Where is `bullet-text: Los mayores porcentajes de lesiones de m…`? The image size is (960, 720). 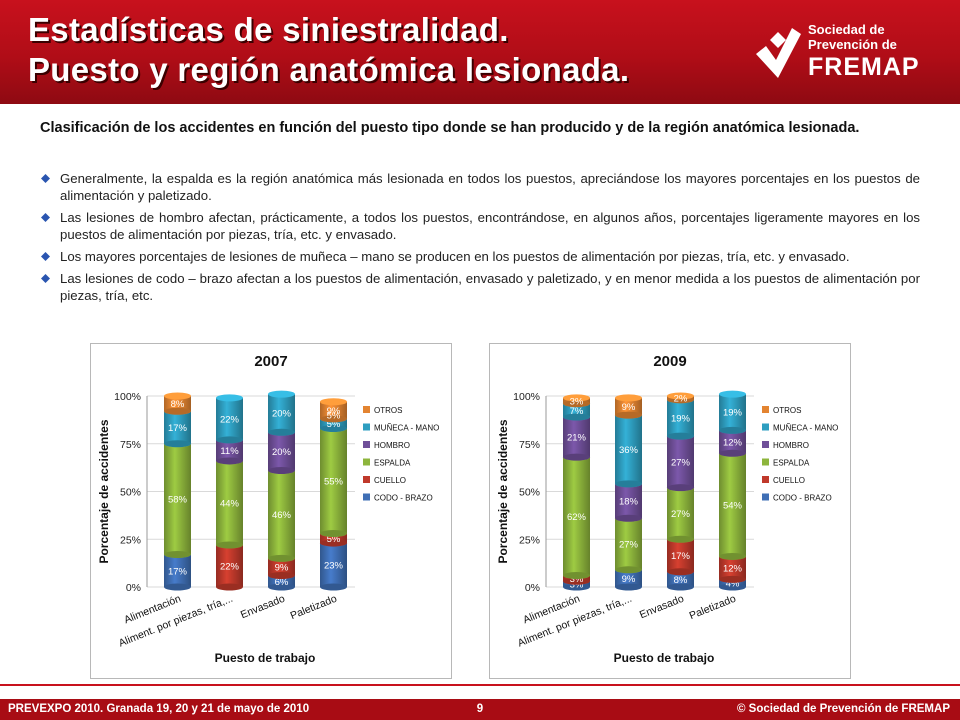 bullet-text: Los mayores porcentajes de lesiones de m… is located at coordinates (455, 256).